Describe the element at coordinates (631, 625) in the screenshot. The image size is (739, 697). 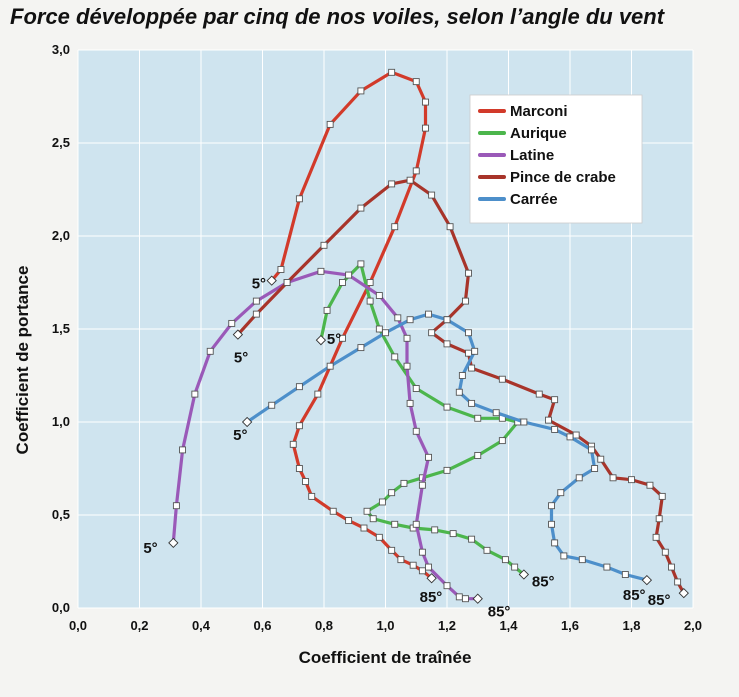
I see `x-tick-label: 1,8` at that location.